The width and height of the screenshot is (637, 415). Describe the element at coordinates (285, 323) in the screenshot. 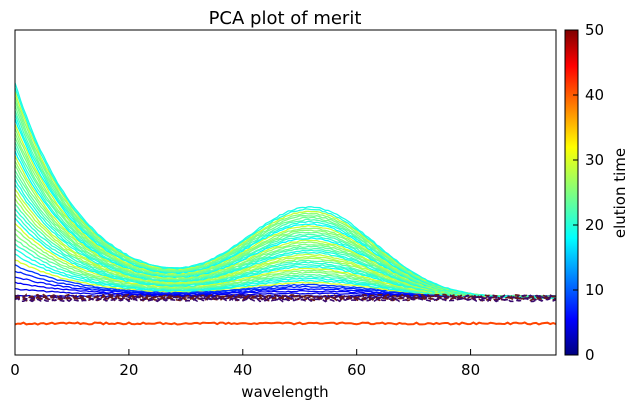

I see `flat-series-line` at that location.